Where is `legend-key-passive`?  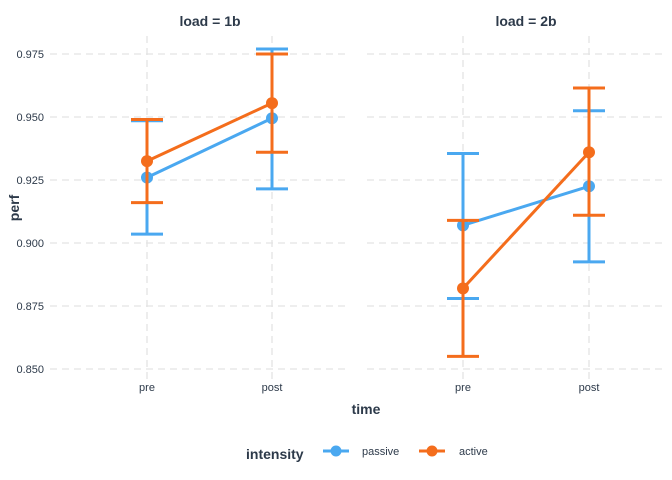 legend-key-passive is located at coordinates (336, 451).